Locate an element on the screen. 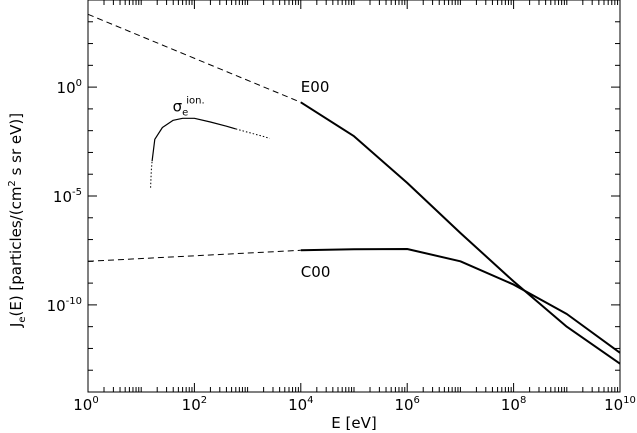 The image size is (637, 433). y-axis-label-group: Je(E) [particles/(cm2 s sr eV)] is located at coordinates (17, 220).